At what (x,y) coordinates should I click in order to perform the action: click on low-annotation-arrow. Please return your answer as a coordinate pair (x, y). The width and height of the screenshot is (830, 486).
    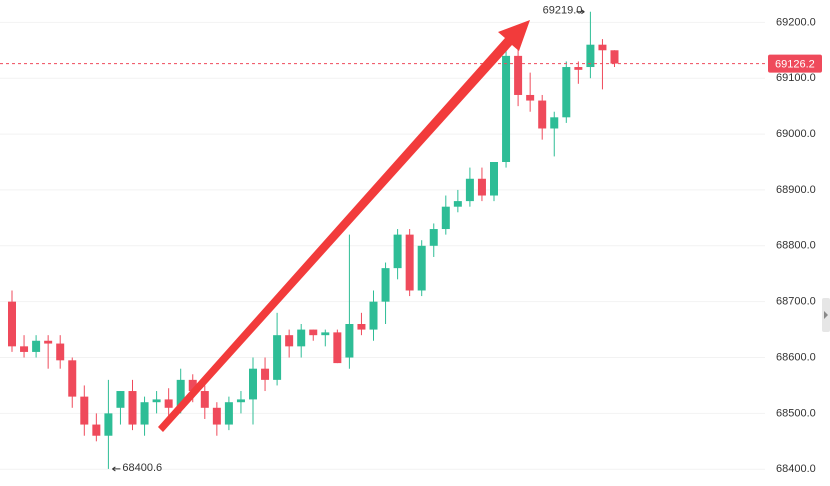
    Looking at the image, I should click on (116, 469).